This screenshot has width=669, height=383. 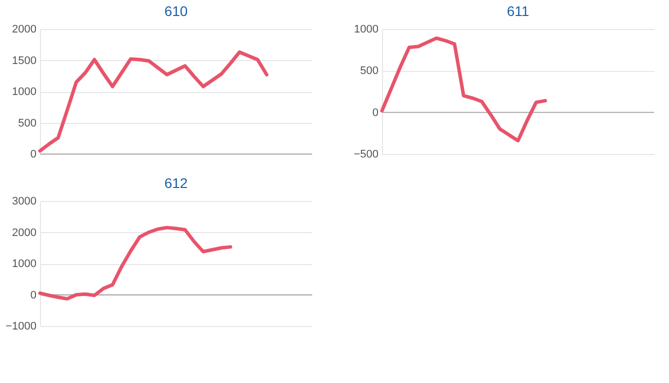 What do you see at coordinates (366, 154) in the screenshot?
I see `y-tick-label: −500` at bounding box center [366, 154].